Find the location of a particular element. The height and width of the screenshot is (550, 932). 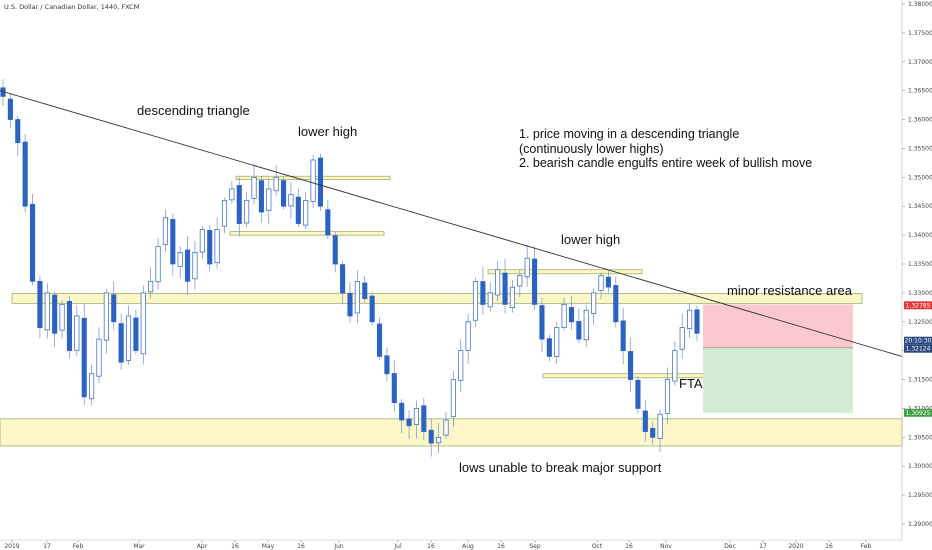

price-tick-label: 1.31500 is located at coordinates (920, 380).